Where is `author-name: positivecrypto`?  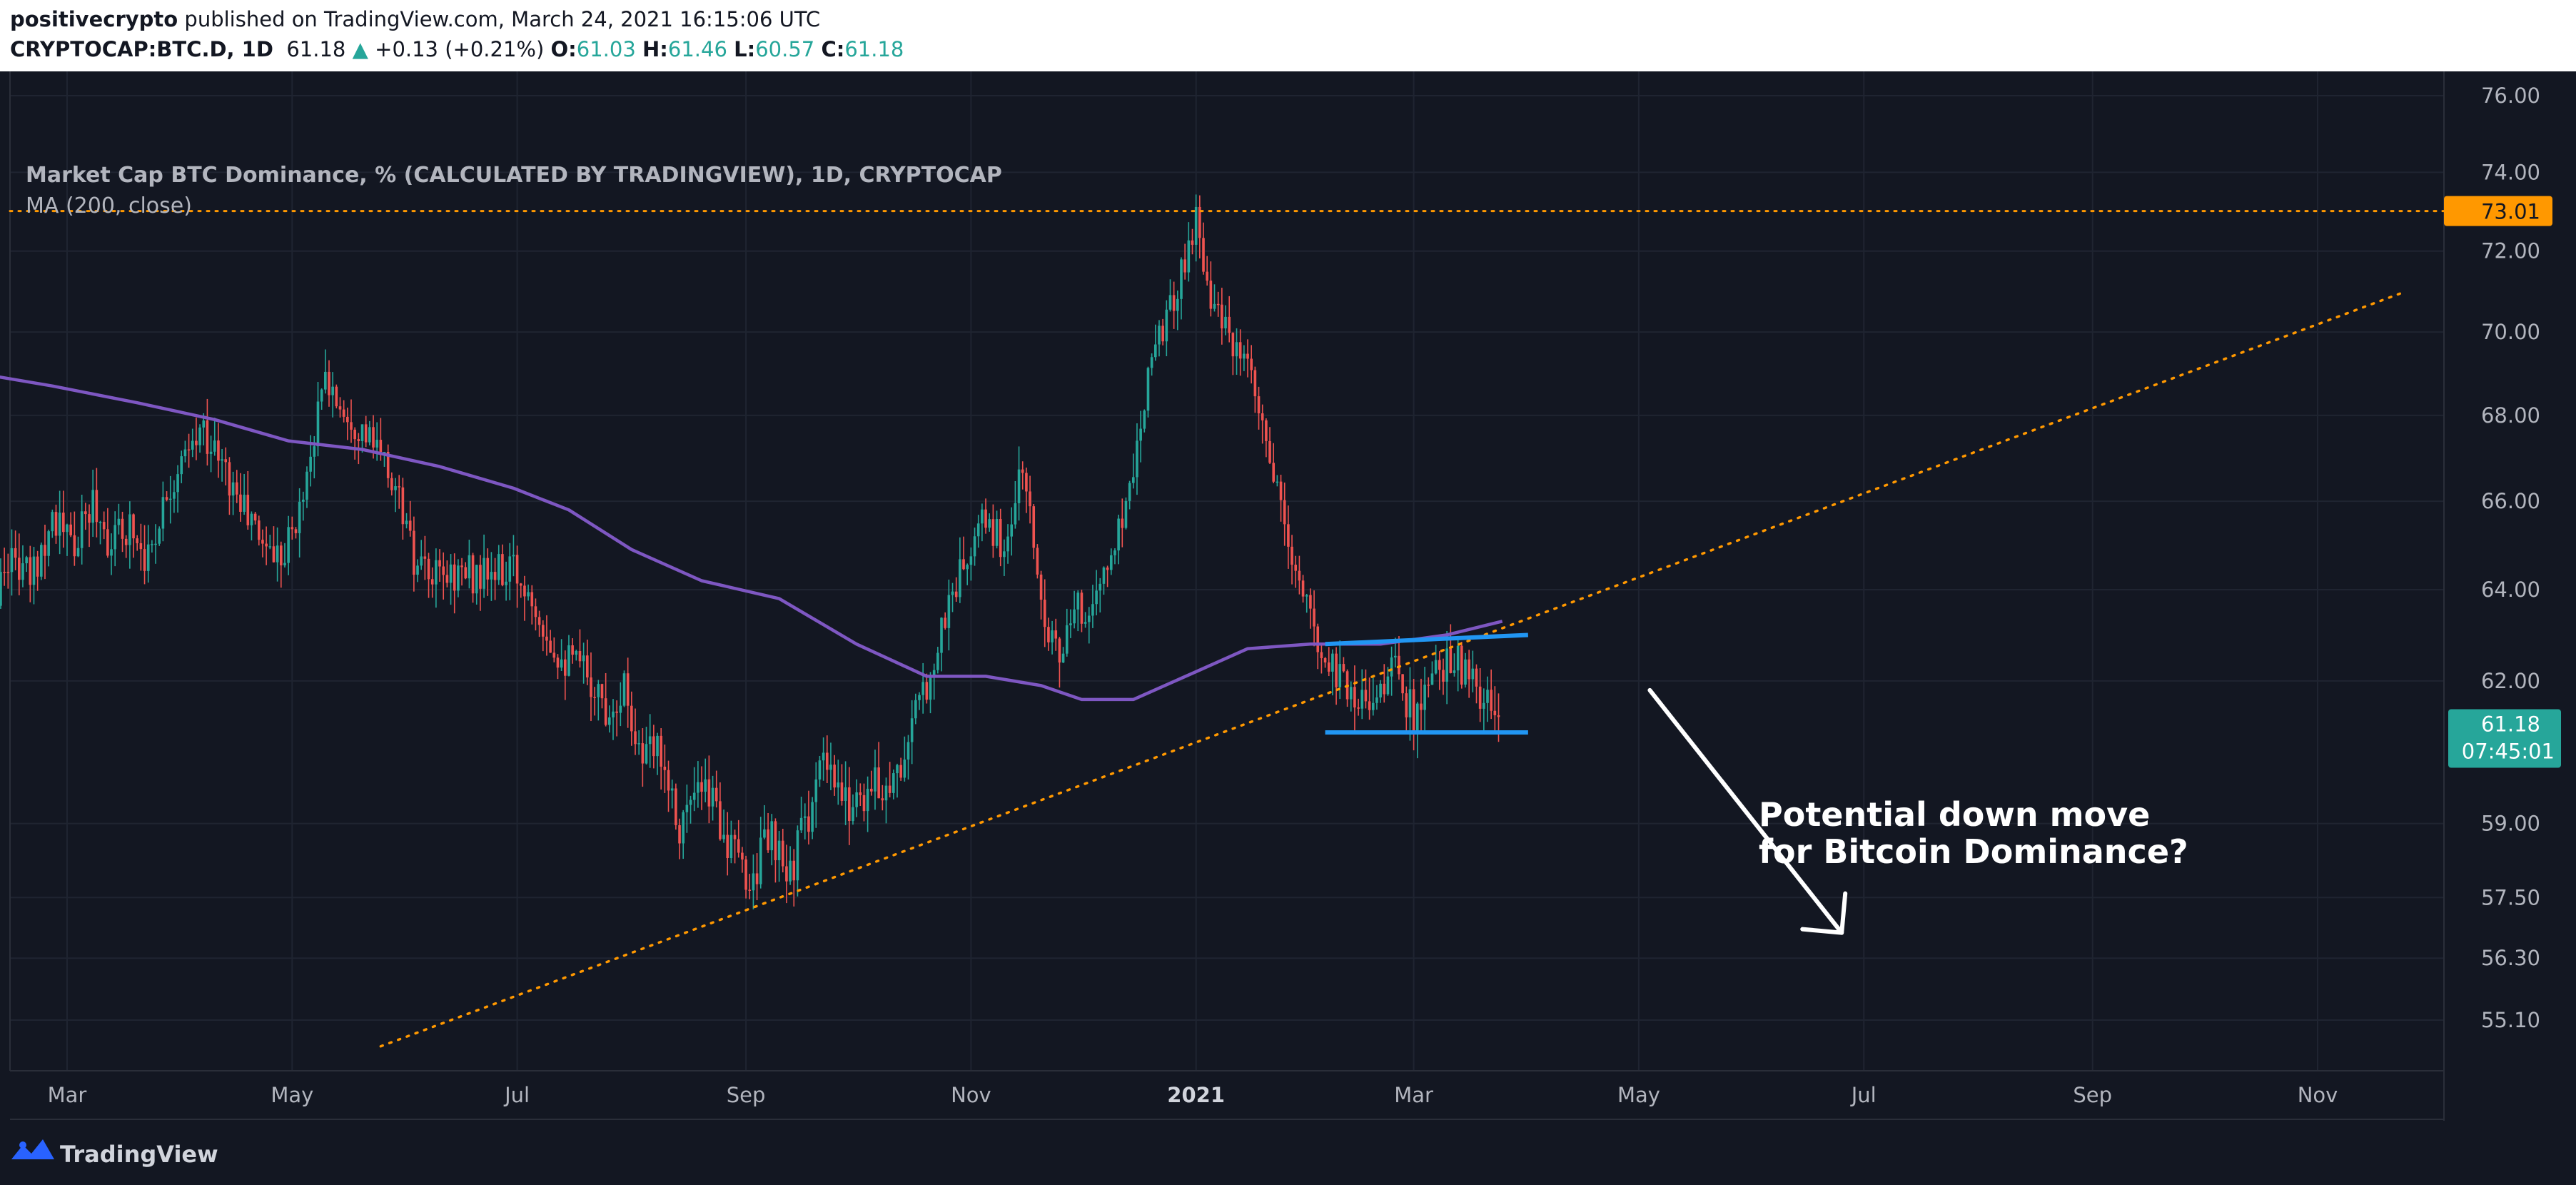
author-name: positivecrypto is located at coordinates (94, 19).